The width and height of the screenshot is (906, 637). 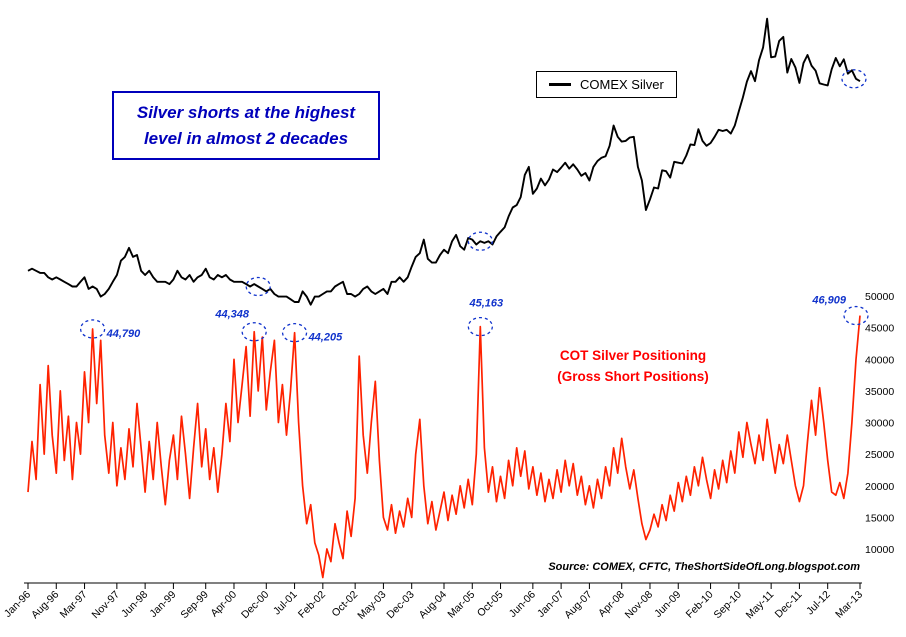 What do you see at coordinates (124, 334) in the screenshot?
I see `peak-value-label: 44,790` at bounding box center [124, 334].